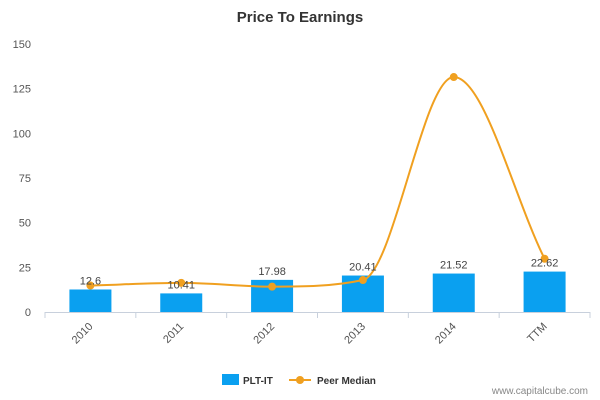 The height and width of the screenshot is (400, 600). What do you see at coordinates (300, 17) in the screenshot?
I see `chart-title: Price To Earnings` at bounding box center [300, 17].